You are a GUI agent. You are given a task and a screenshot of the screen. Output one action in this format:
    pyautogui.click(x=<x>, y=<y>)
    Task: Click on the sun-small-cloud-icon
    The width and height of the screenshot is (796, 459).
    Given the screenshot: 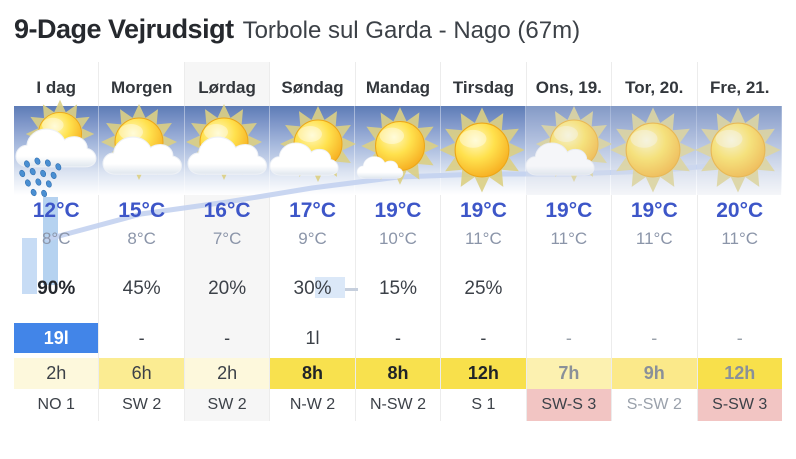 What is the action you would take?
    pyautogui.click(x=397, y=151)
    